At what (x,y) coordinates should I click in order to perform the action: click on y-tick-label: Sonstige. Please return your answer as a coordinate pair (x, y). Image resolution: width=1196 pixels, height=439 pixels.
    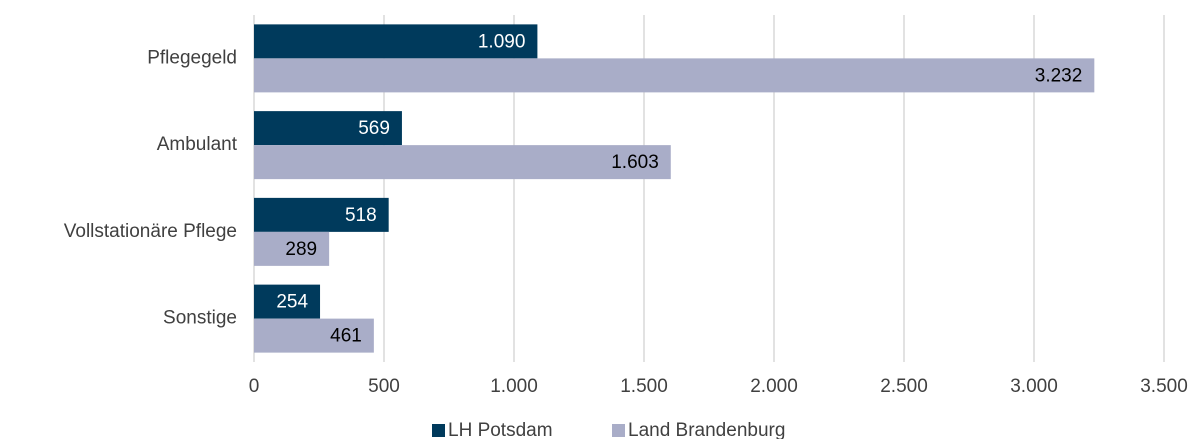
    Looking at the image, I should click on (200, 318).